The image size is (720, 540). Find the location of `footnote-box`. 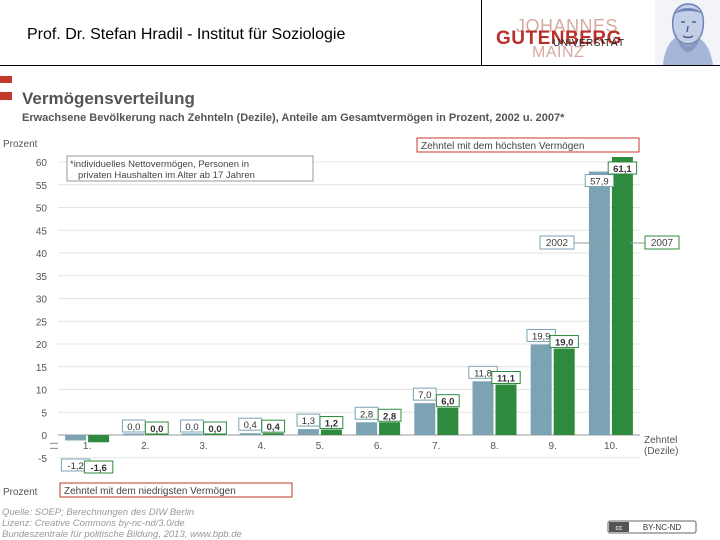

footnote-box is located at coordinates (190, 168).